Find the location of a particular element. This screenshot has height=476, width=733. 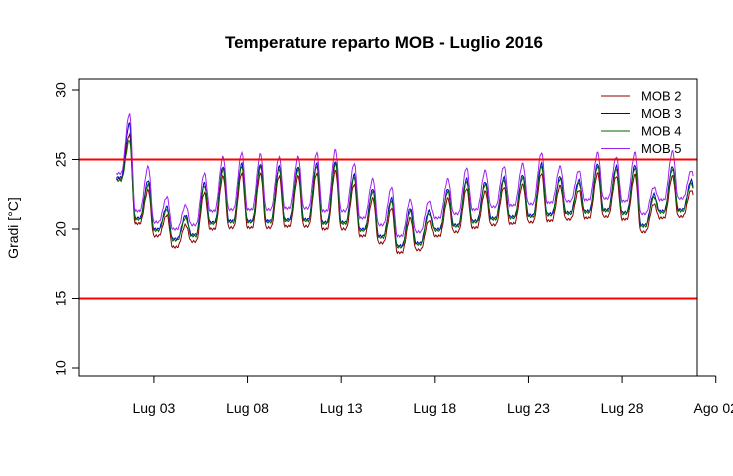

legend-label: MOB 3 is located at coordinates (661, 113).